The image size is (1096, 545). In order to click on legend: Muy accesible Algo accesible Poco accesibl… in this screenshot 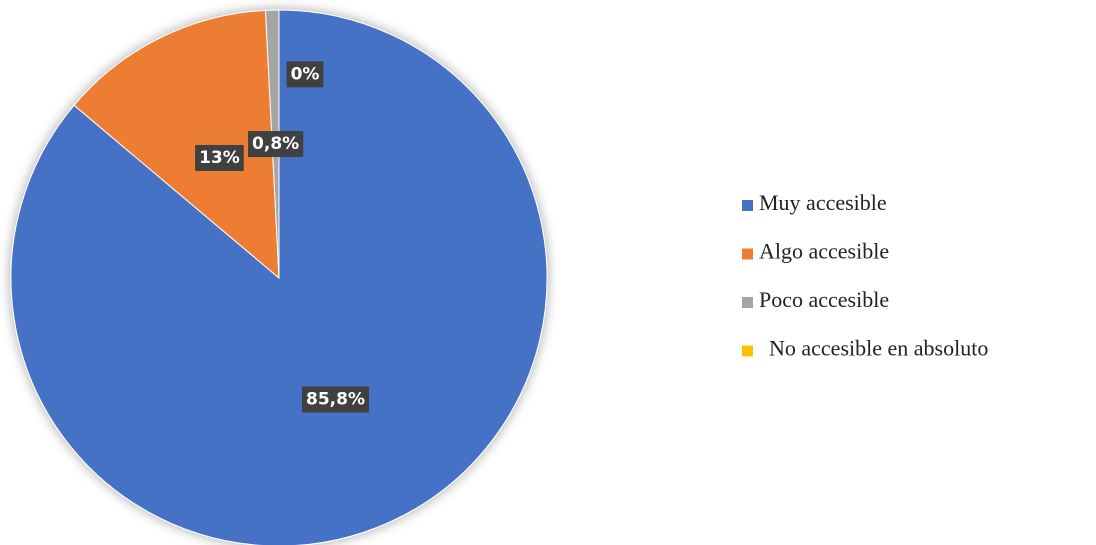, I will do `click(865, 275)`.